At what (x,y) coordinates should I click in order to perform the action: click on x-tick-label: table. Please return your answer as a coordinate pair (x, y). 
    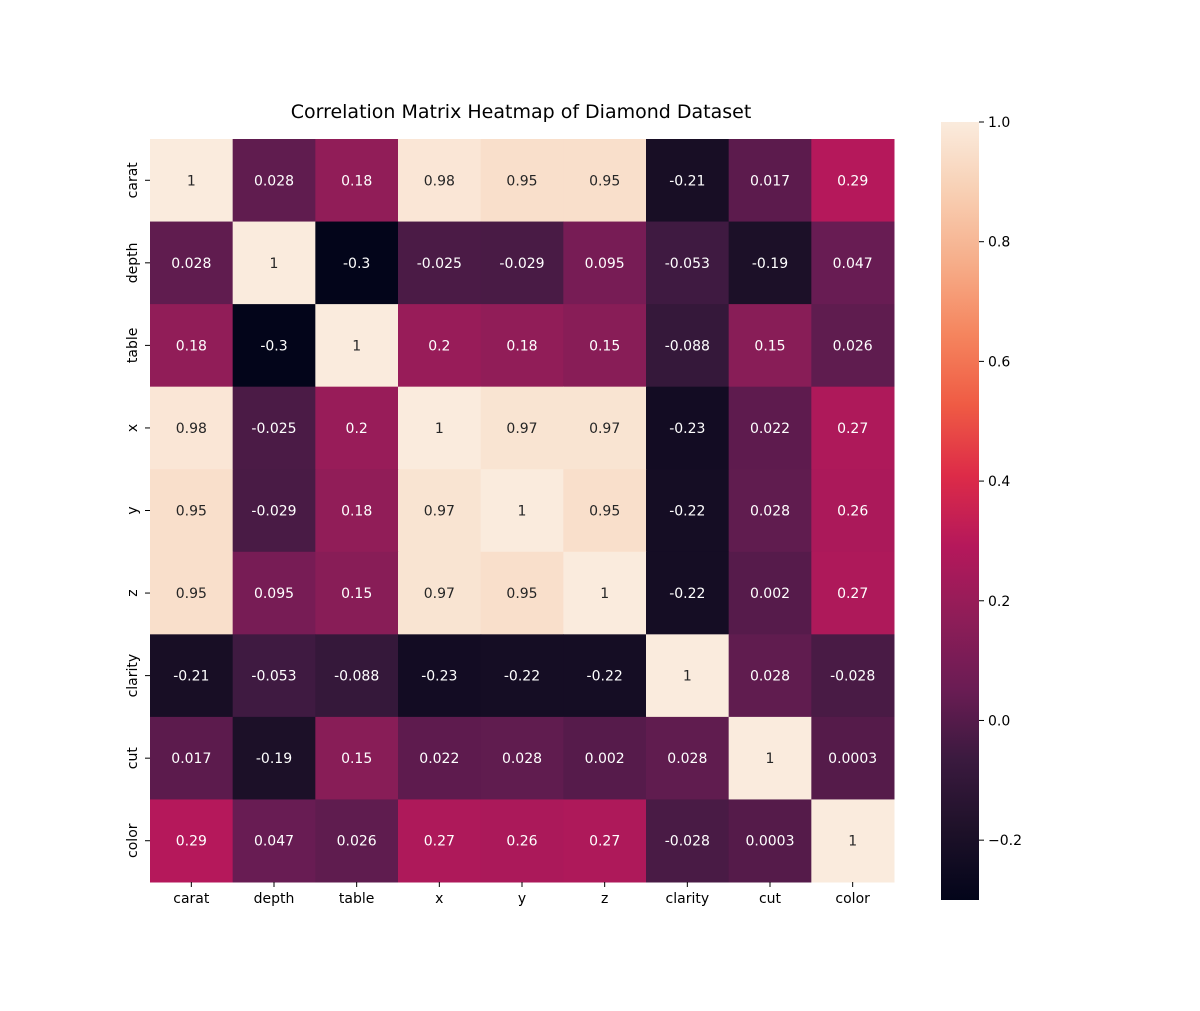
    Looking at the image, I should click on (356, 899).